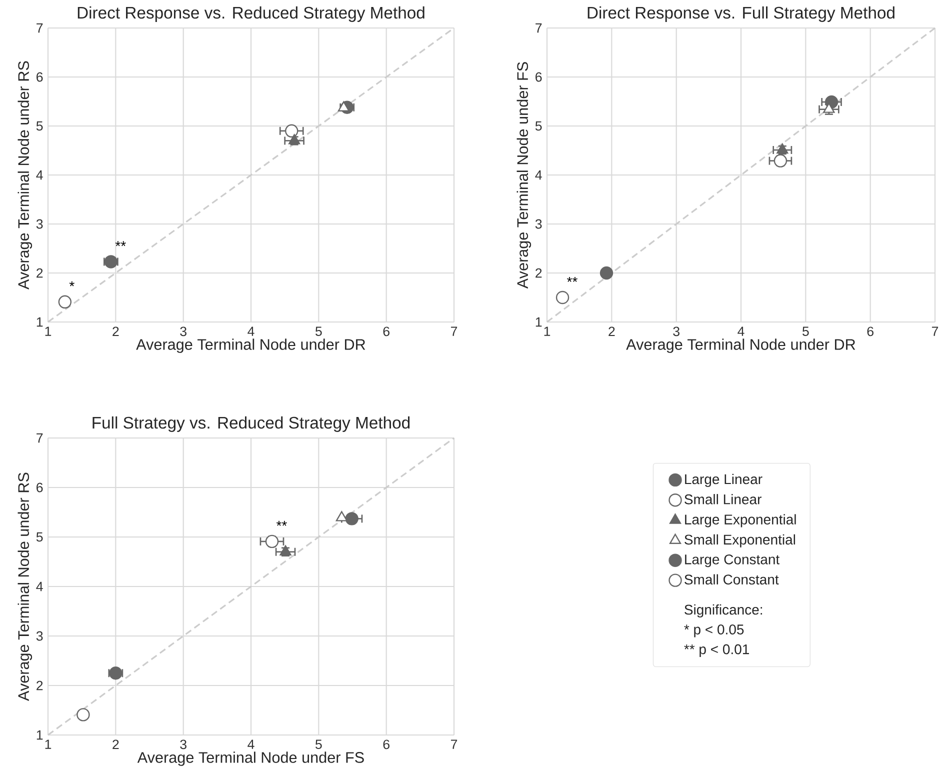 The image size is (952, 782). Describe the element at coordinates (741, 14) in the screenshot. I see `chart-title: Direct Response vs. Full Strategy Method` at that location.